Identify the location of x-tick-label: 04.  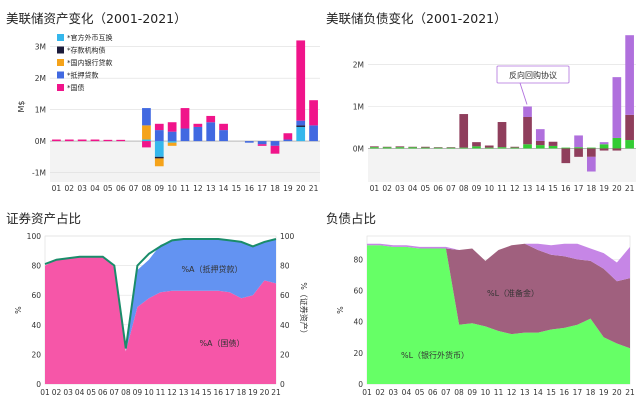
(413, 188).